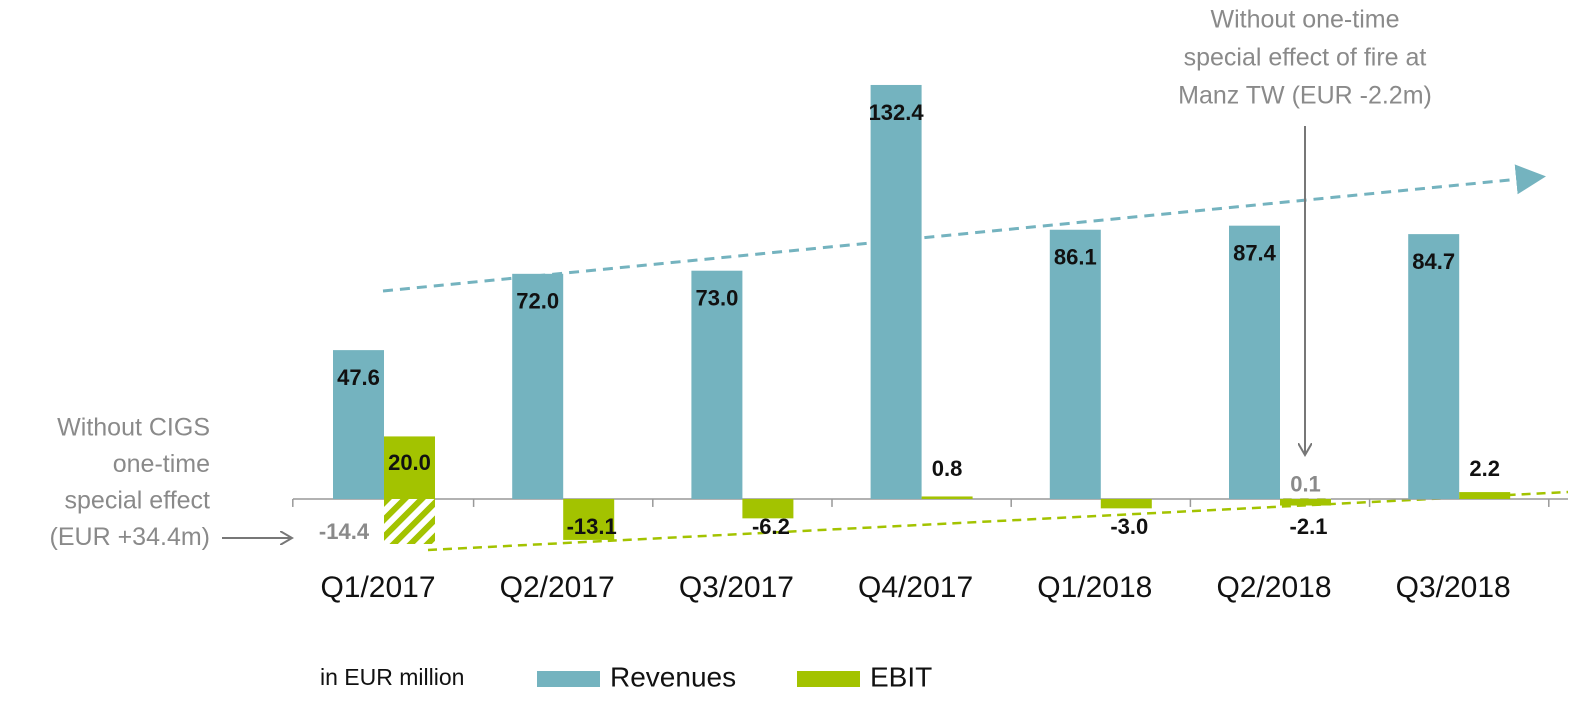 The image size is (1590, 702). I want to click on legend: Revenues EBIT, so click(734, 676).